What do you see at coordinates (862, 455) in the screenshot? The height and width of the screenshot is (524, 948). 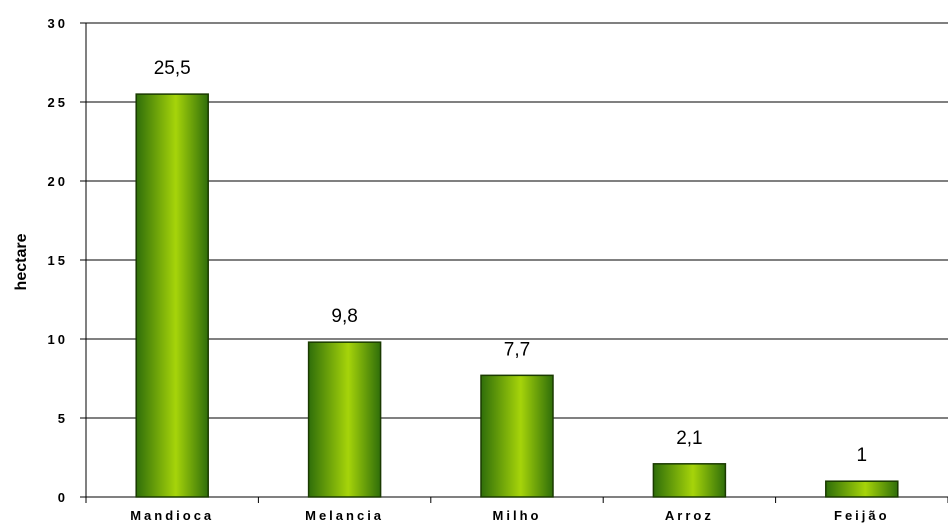 I see `data-label: 1` at bounding box center [862, 455].